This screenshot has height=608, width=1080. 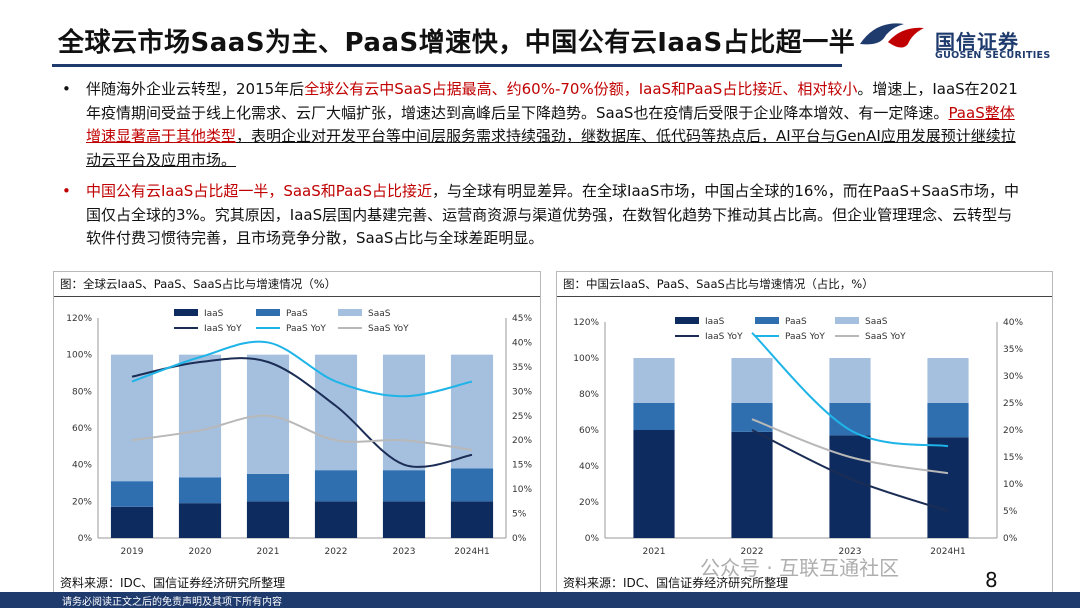 What do you see at coordinates (540, 600) in the screenshot?
I see `footer-bar: 请务必阅读正文之后的免责声明及其项下所有内容` at bounding box center [540, 600].